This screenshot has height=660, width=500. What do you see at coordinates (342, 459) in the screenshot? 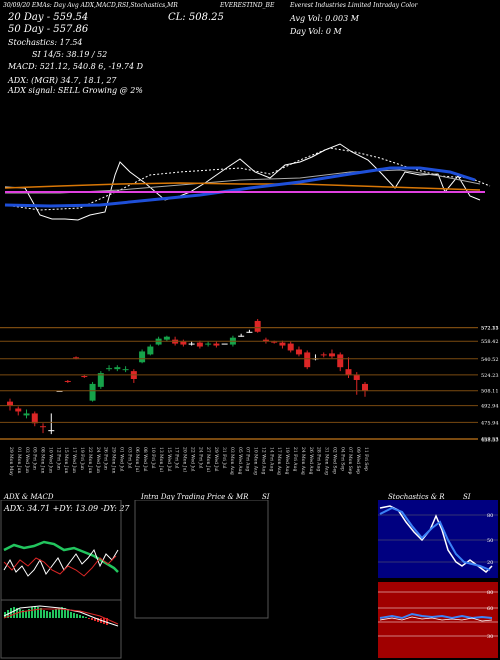
I see `x-tick-label: 04 Fri Sep` at bounding box center [342, 459].